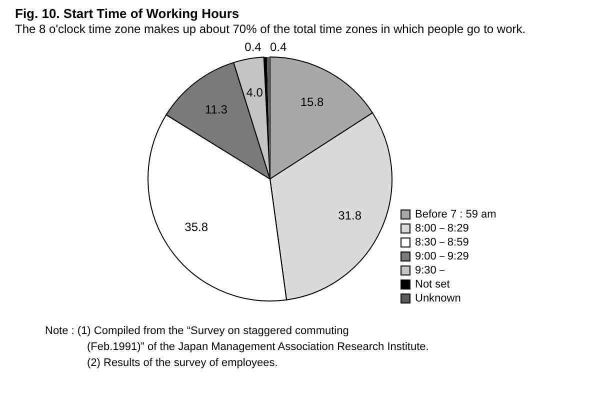 This screenshot has height=399, width=599. Describe the element at coordinates (237, 339) in the screenshot. I see `text: Note : (1) Compiled from the “Survey on staggered commuting (Feb.1991)” of the Japan Management Association Research Institute.` at that location.